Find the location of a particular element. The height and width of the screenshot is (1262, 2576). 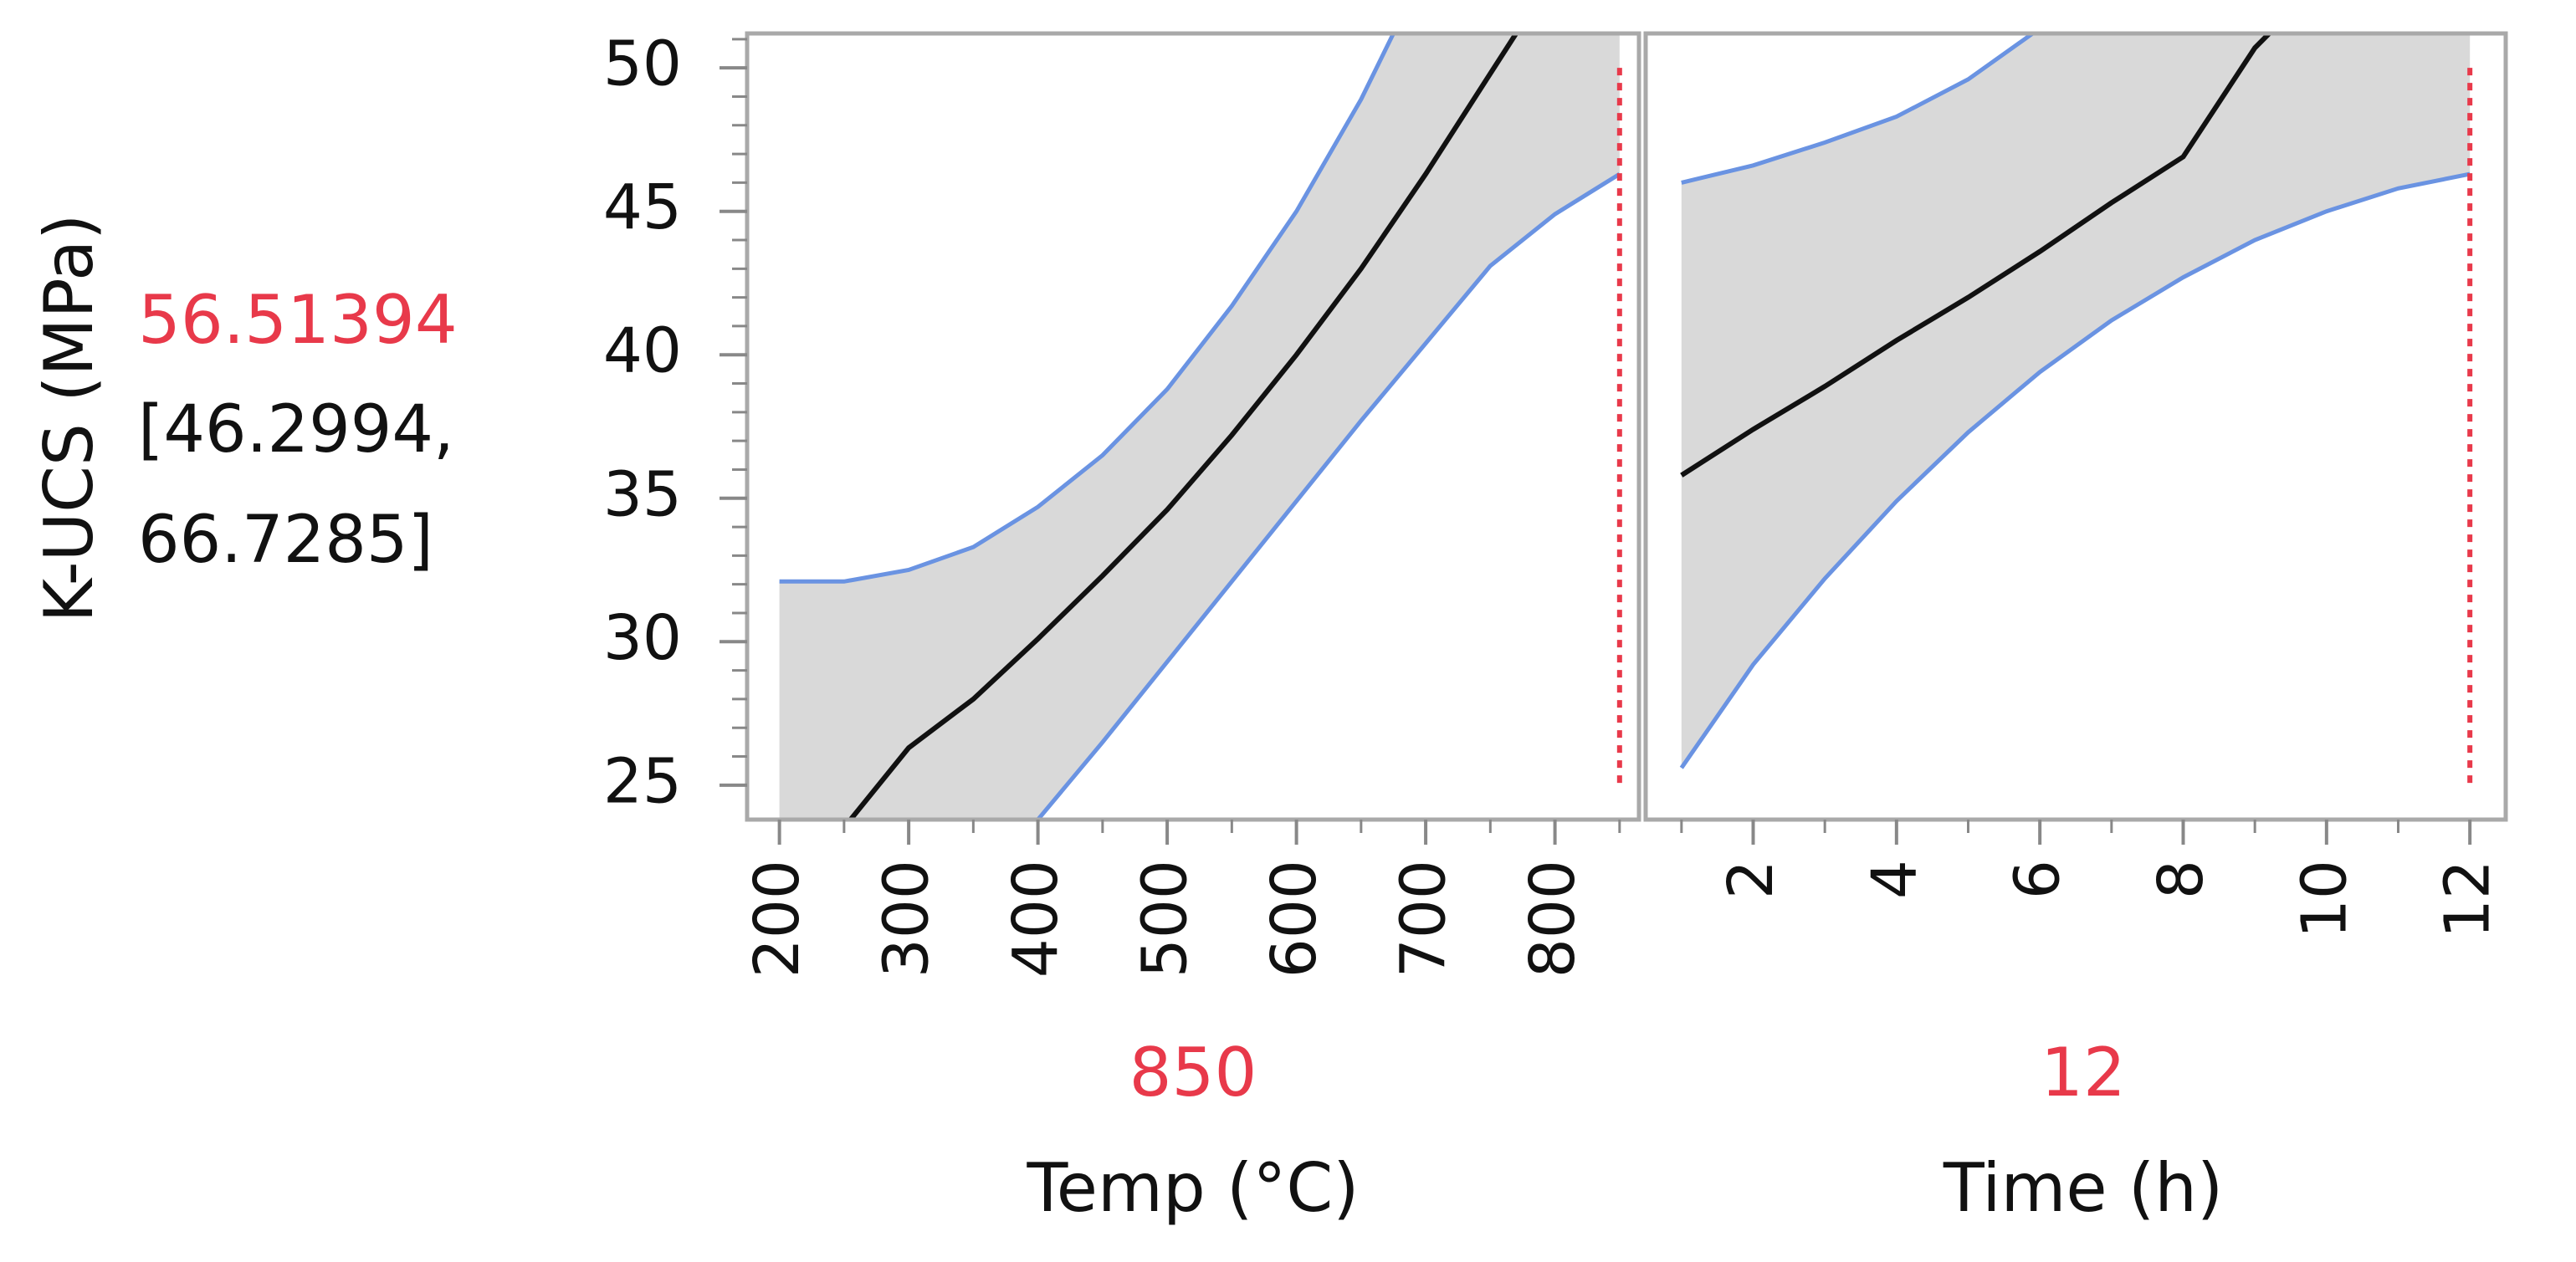

temp-upper-ci-line is located at coordinates (1087, 308).